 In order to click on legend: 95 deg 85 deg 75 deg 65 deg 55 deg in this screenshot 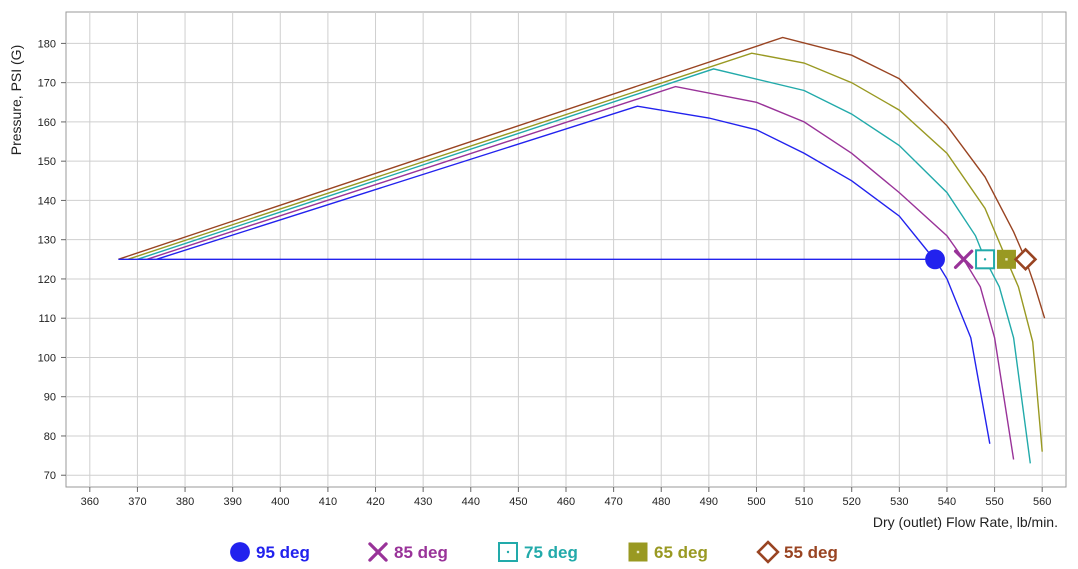, I will do `click(534, 552)`.